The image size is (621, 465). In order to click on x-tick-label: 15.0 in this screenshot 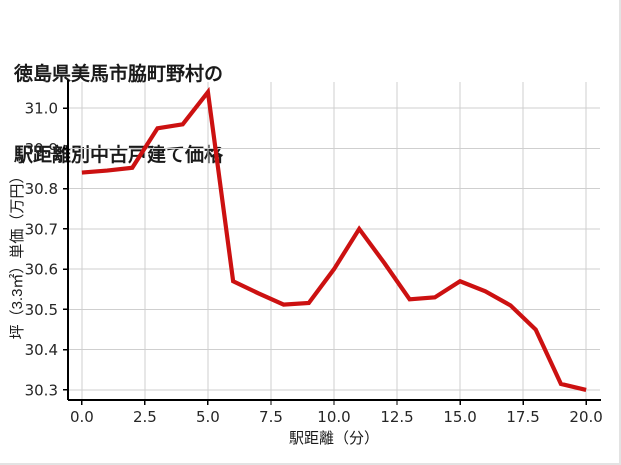, I will do `click(459, 417)`.